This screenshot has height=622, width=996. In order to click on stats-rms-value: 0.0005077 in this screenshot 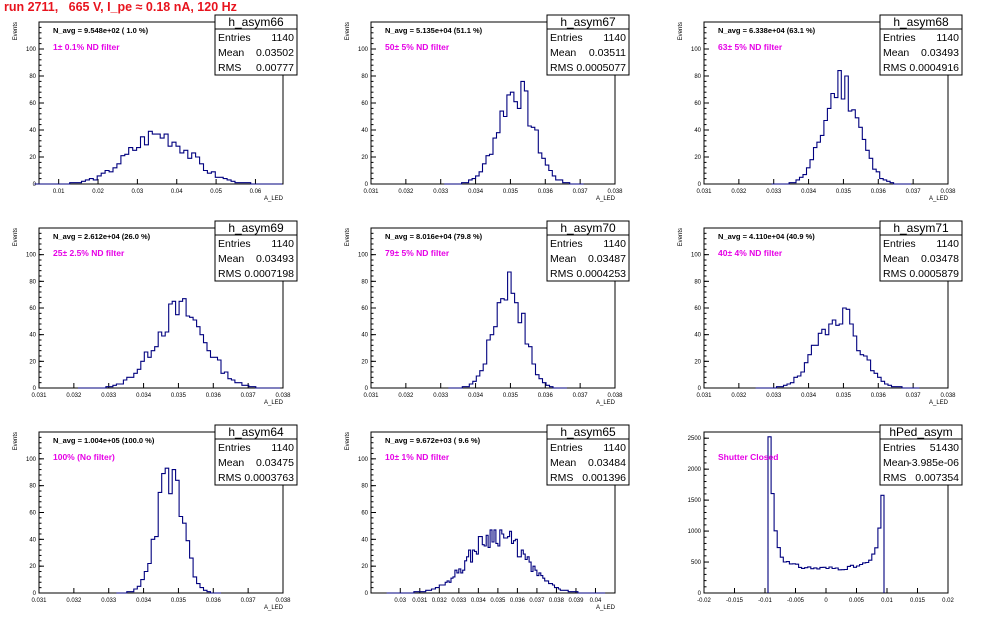, I will do `click(601, 68)`.